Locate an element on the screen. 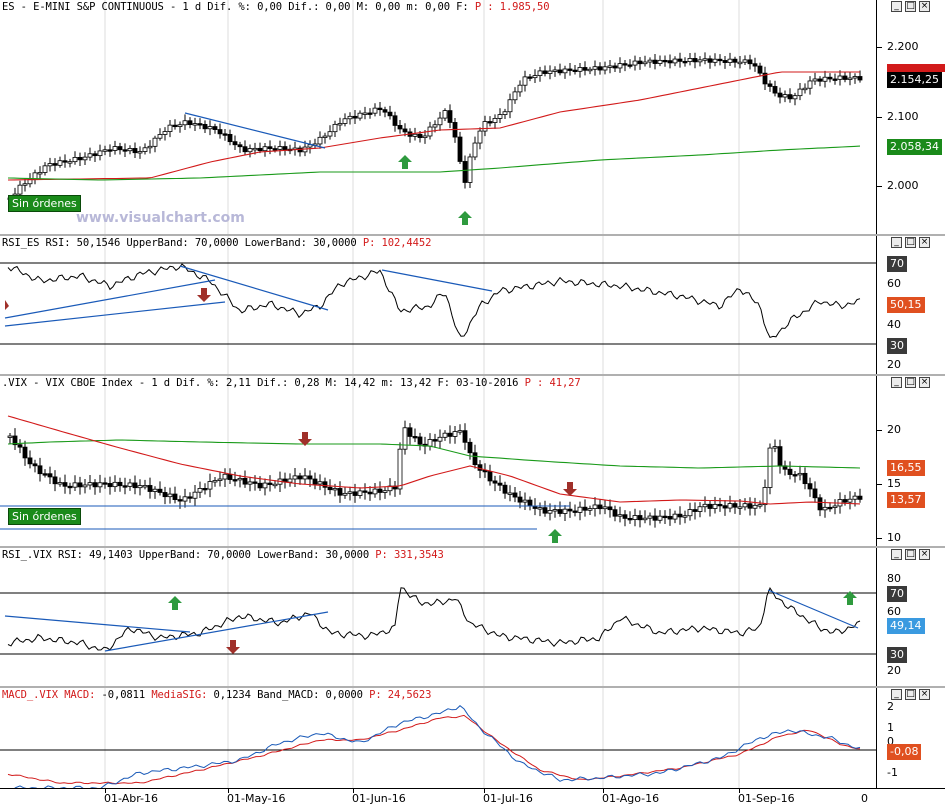 The height and width of the screenshot is (806, 945). macd-axis: _ □ × 2 1 0 -0,08 -1 is located at coordinates (910, 738).